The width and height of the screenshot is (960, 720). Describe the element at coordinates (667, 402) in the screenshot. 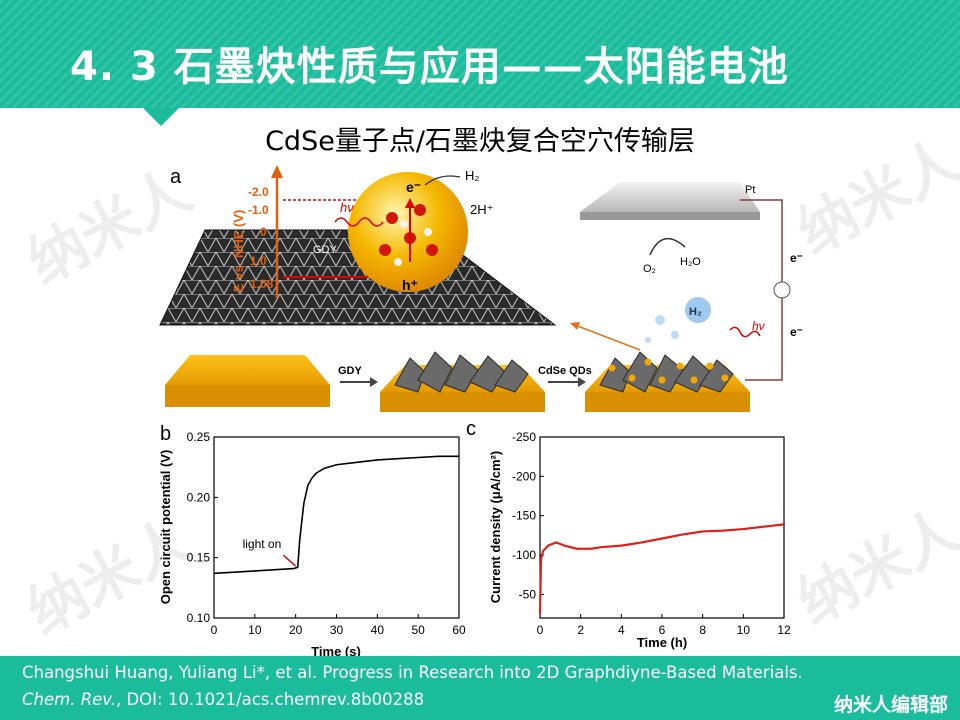

I see `substrate-step3-edge` at that location.